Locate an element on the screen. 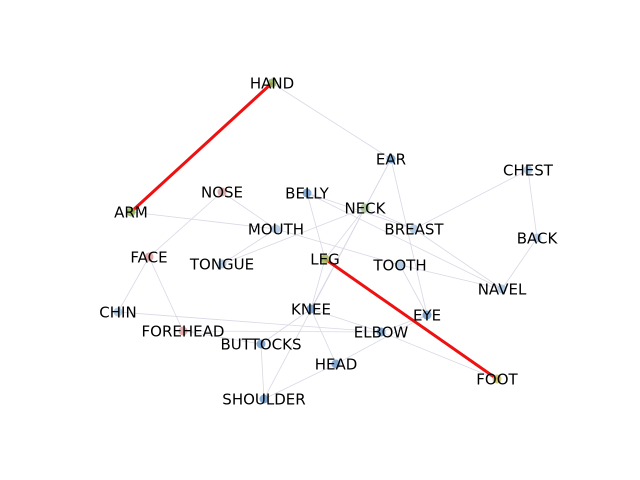 This screenshot has height=480, width=640. edge-head-eye is located at coordinates (381, 339).